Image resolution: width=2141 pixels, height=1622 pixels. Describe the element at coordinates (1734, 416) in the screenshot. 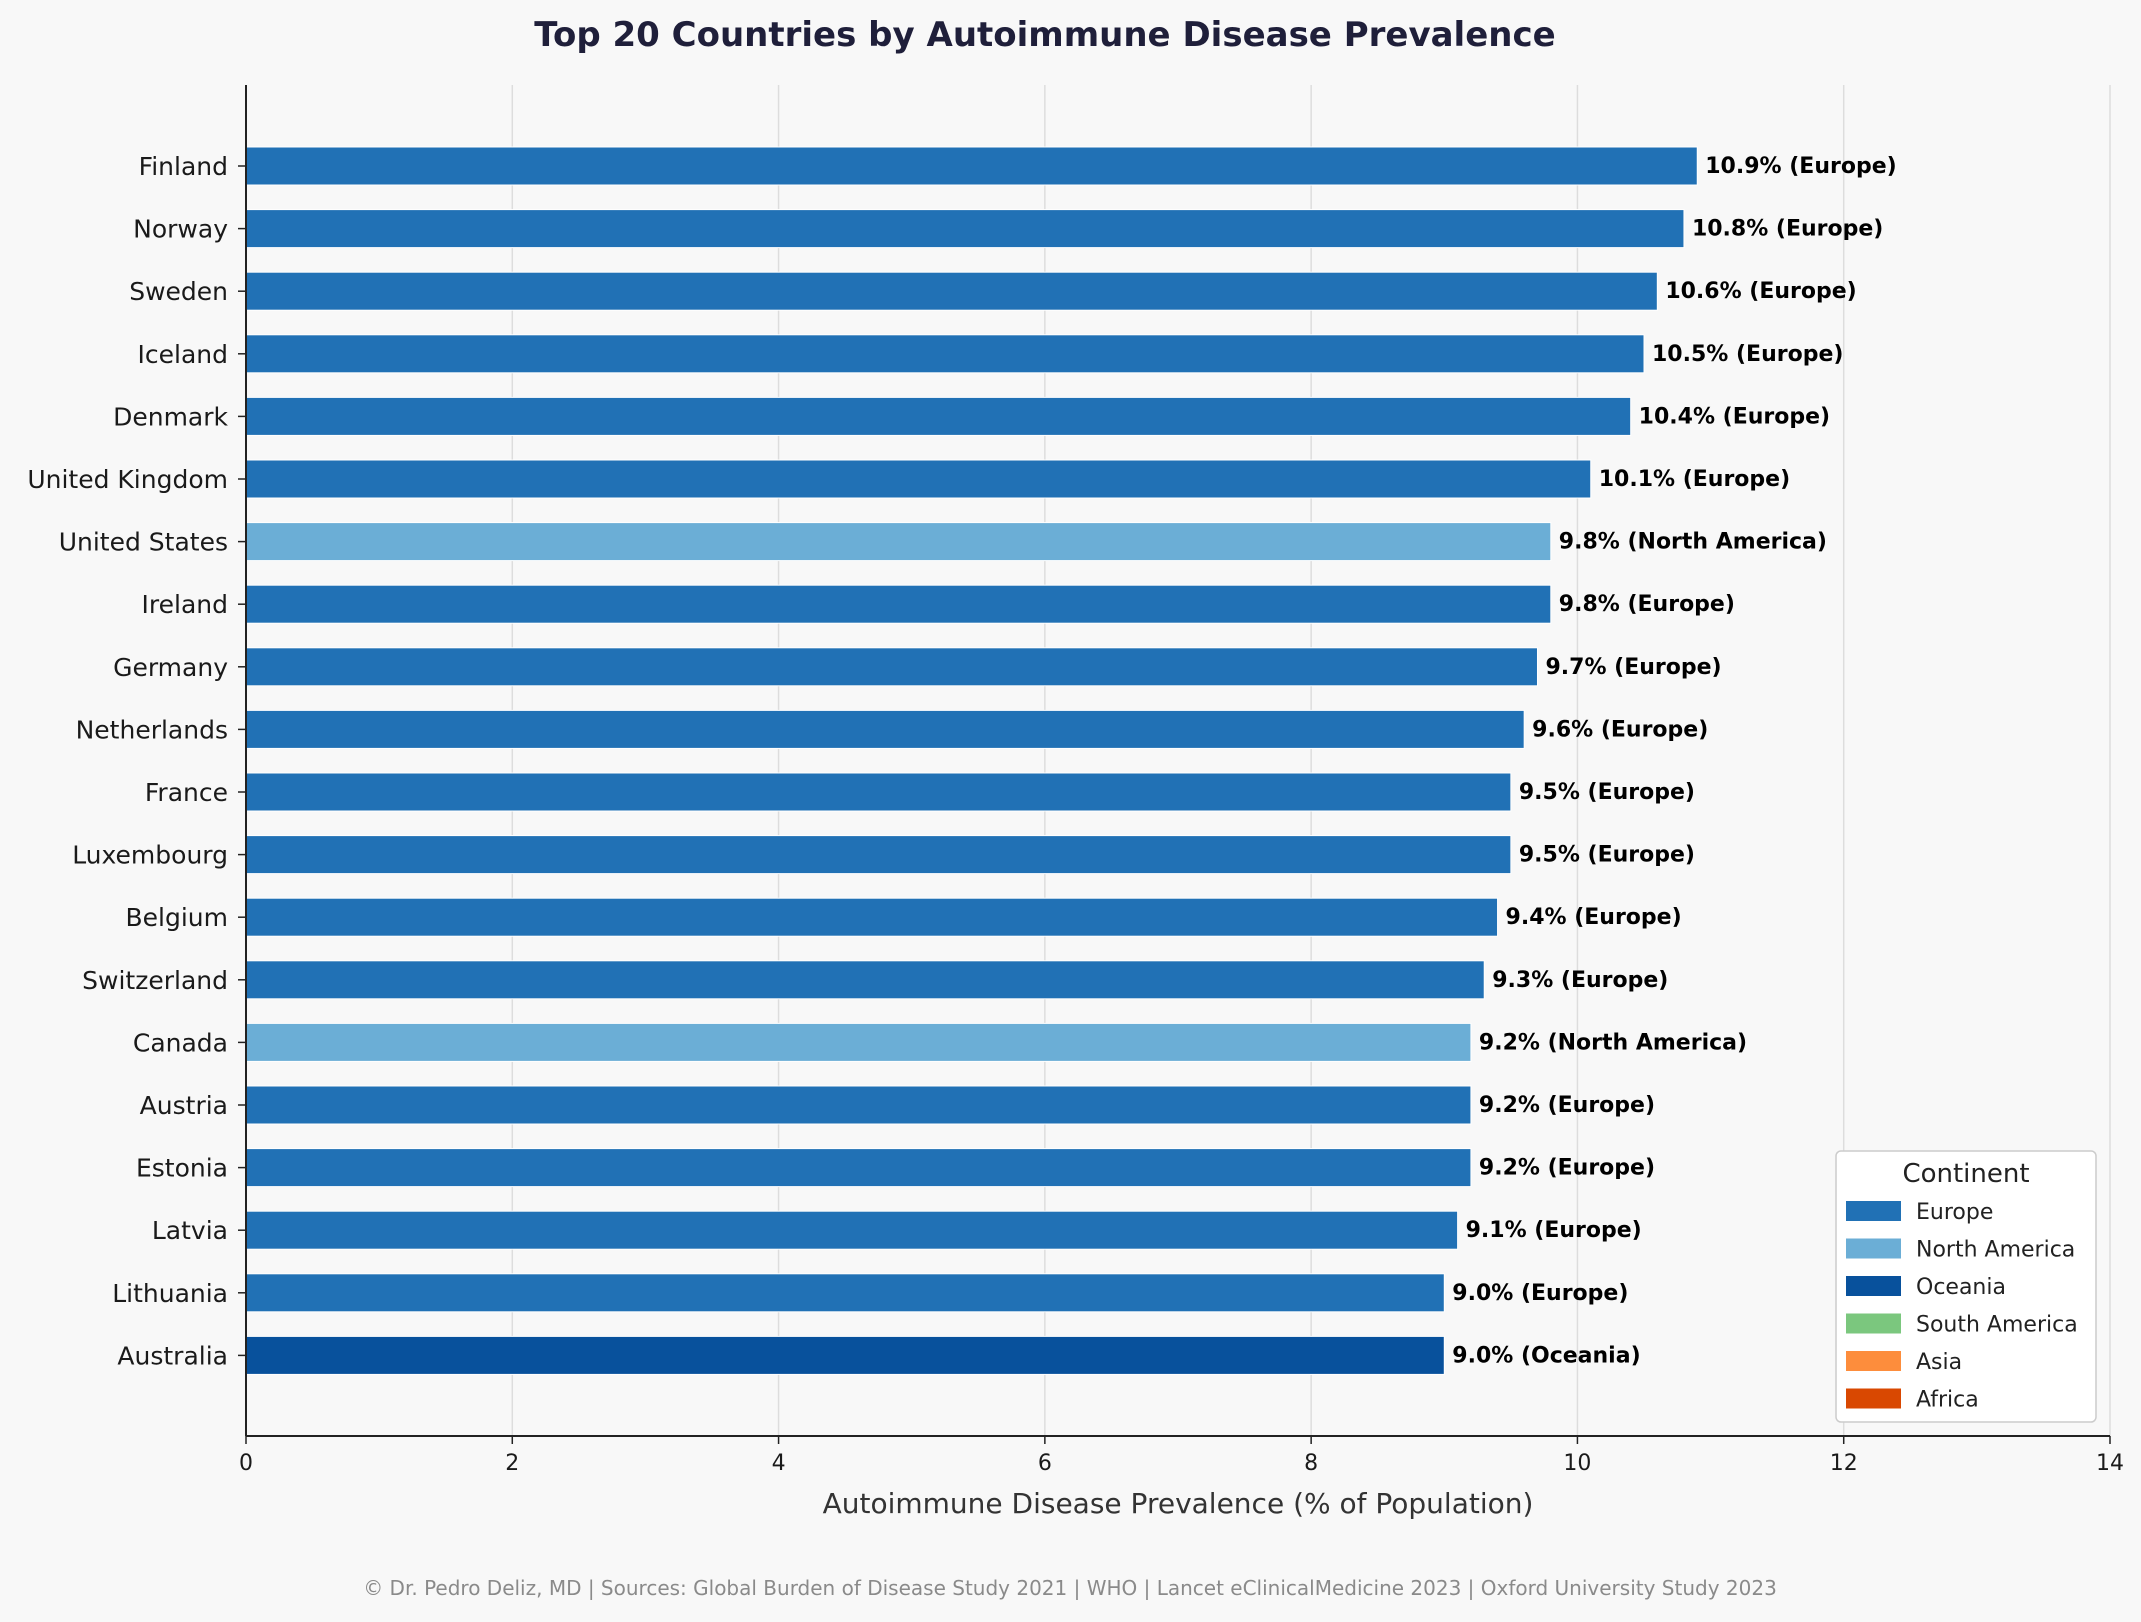

I see `data-label: 10.4% (Europe)` at that location.